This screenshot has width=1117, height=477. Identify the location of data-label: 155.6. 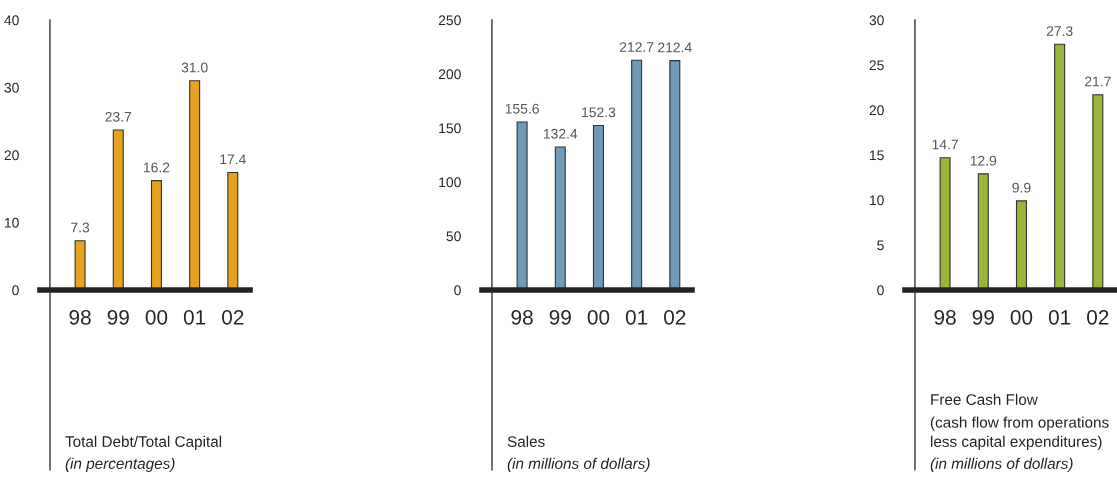
(522, 108).